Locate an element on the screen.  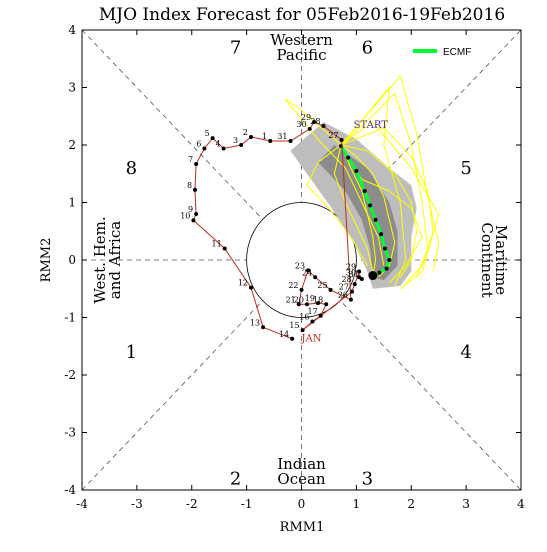
x-tick-label: -1 is located at coordinates (247, 504).